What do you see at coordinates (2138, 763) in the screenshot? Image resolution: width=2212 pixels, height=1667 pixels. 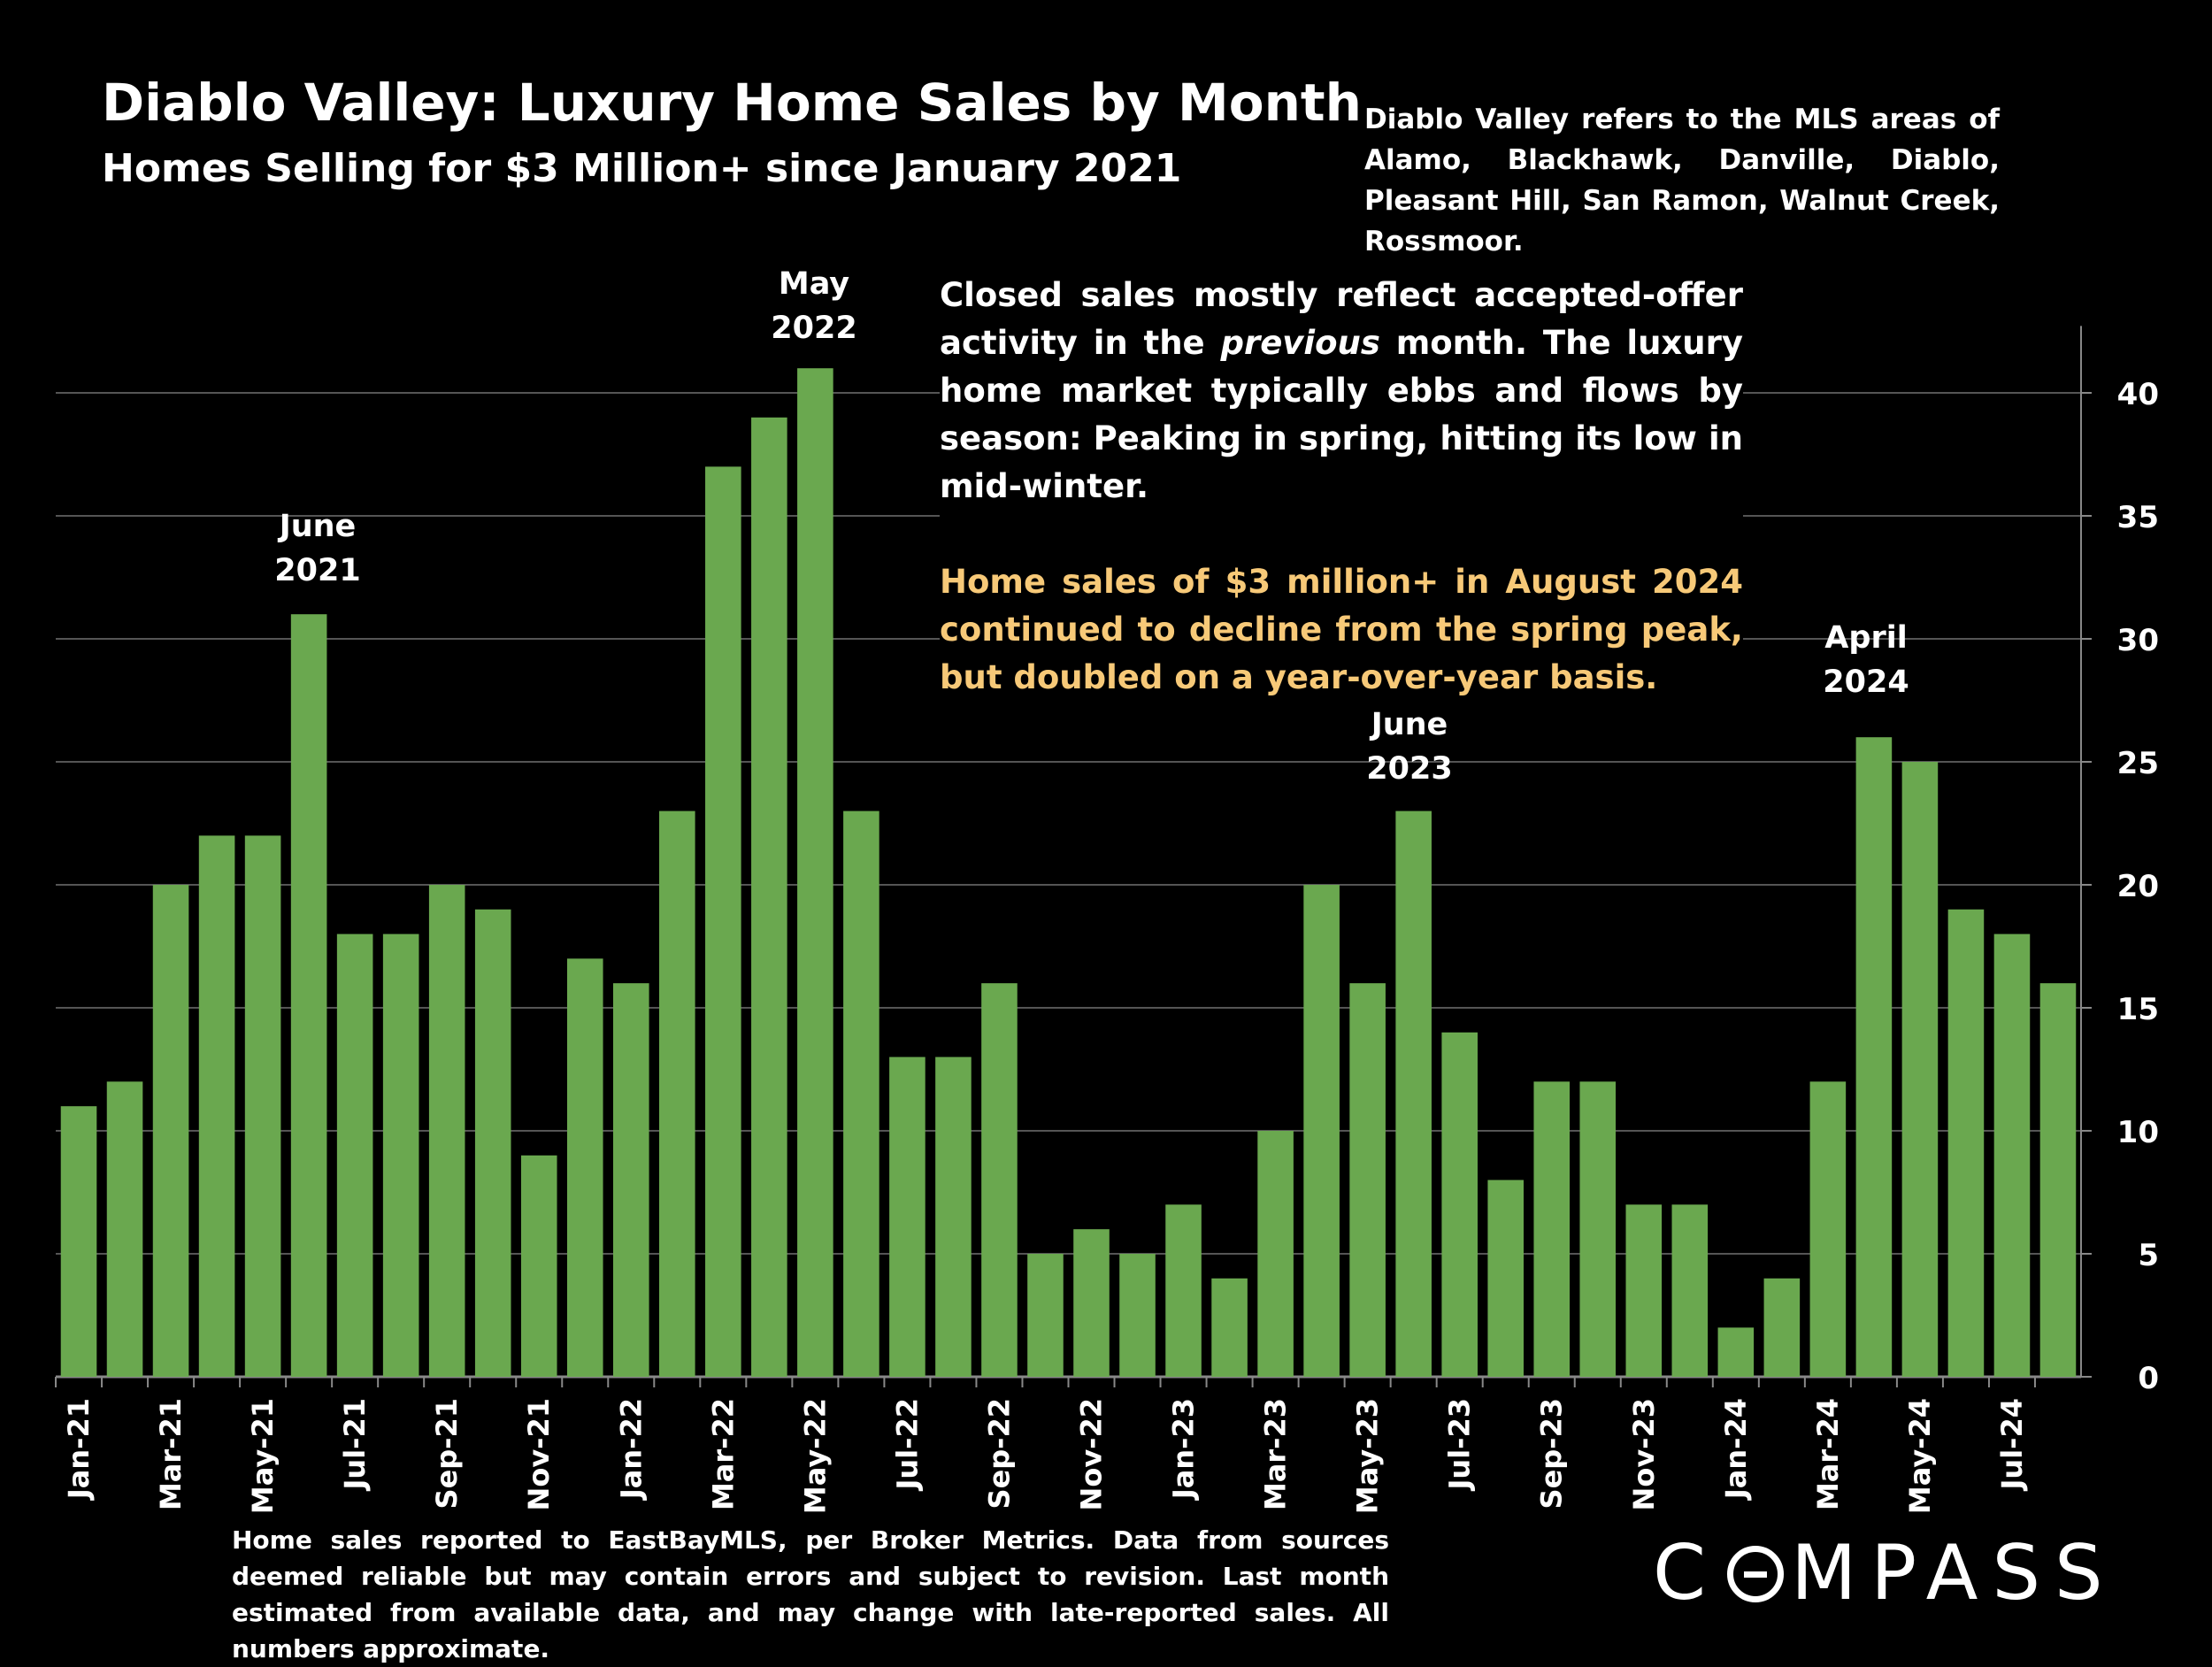 I see `y-tick-label: 25` at bounding box center [2138, 763].